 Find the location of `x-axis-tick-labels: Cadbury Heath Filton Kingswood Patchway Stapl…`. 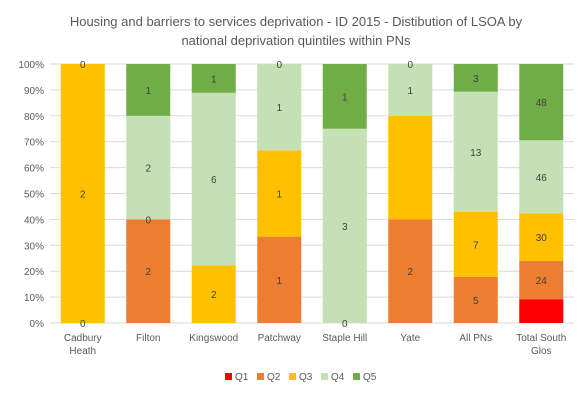

x-axis-tick-labels: Cadbury Heath Filton Kingswood Patchway Stapl… is located at coordinates (315, 345).